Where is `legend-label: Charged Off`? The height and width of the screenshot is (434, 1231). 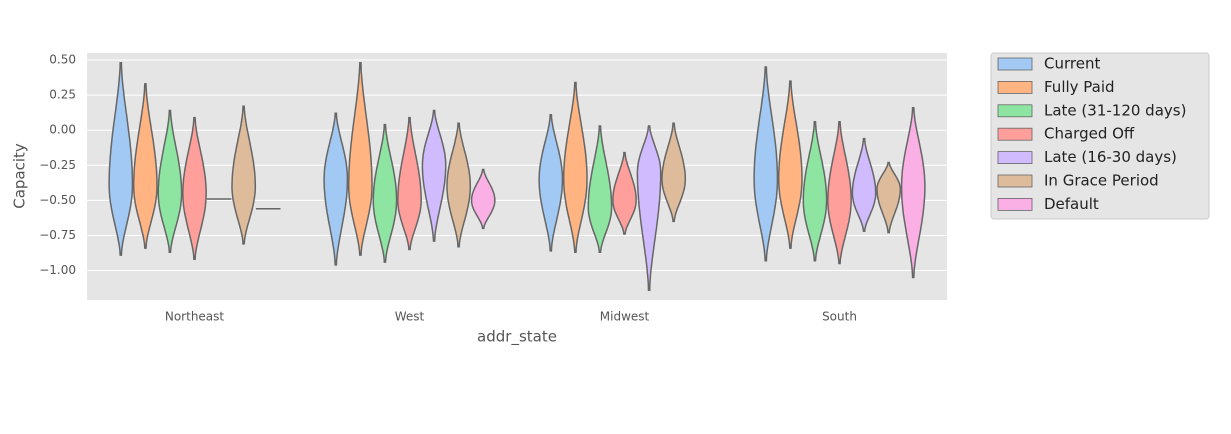
legend-label: Charged Off is located at coordinates (1089, 134).